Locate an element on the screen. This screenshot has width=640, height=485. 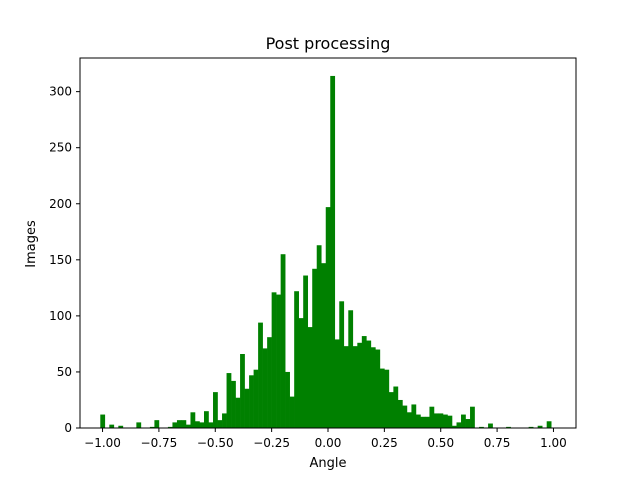
x-axis-label: Angle is located at coordinates (328, 463).